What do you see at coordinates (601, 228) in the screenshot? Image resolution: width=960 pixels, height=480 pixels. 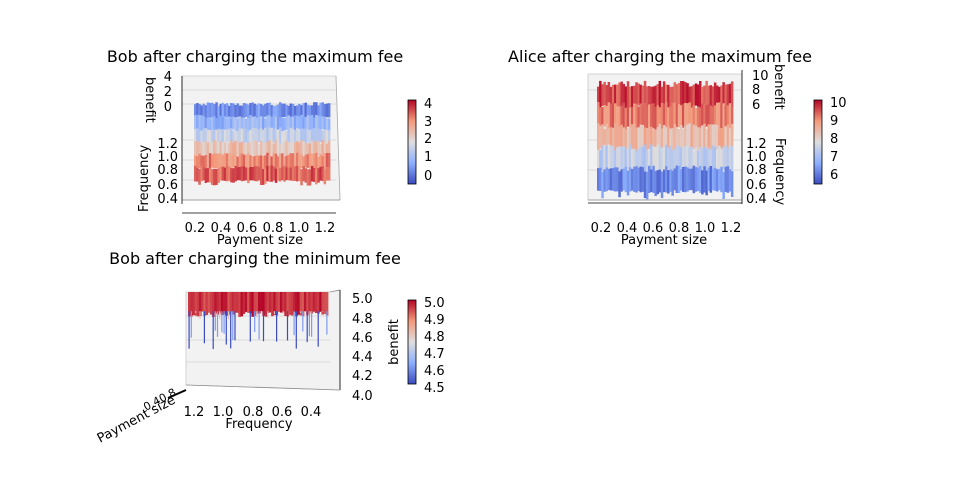 I see `x-tick-label: 0.2` at bounding box center [601, 228].